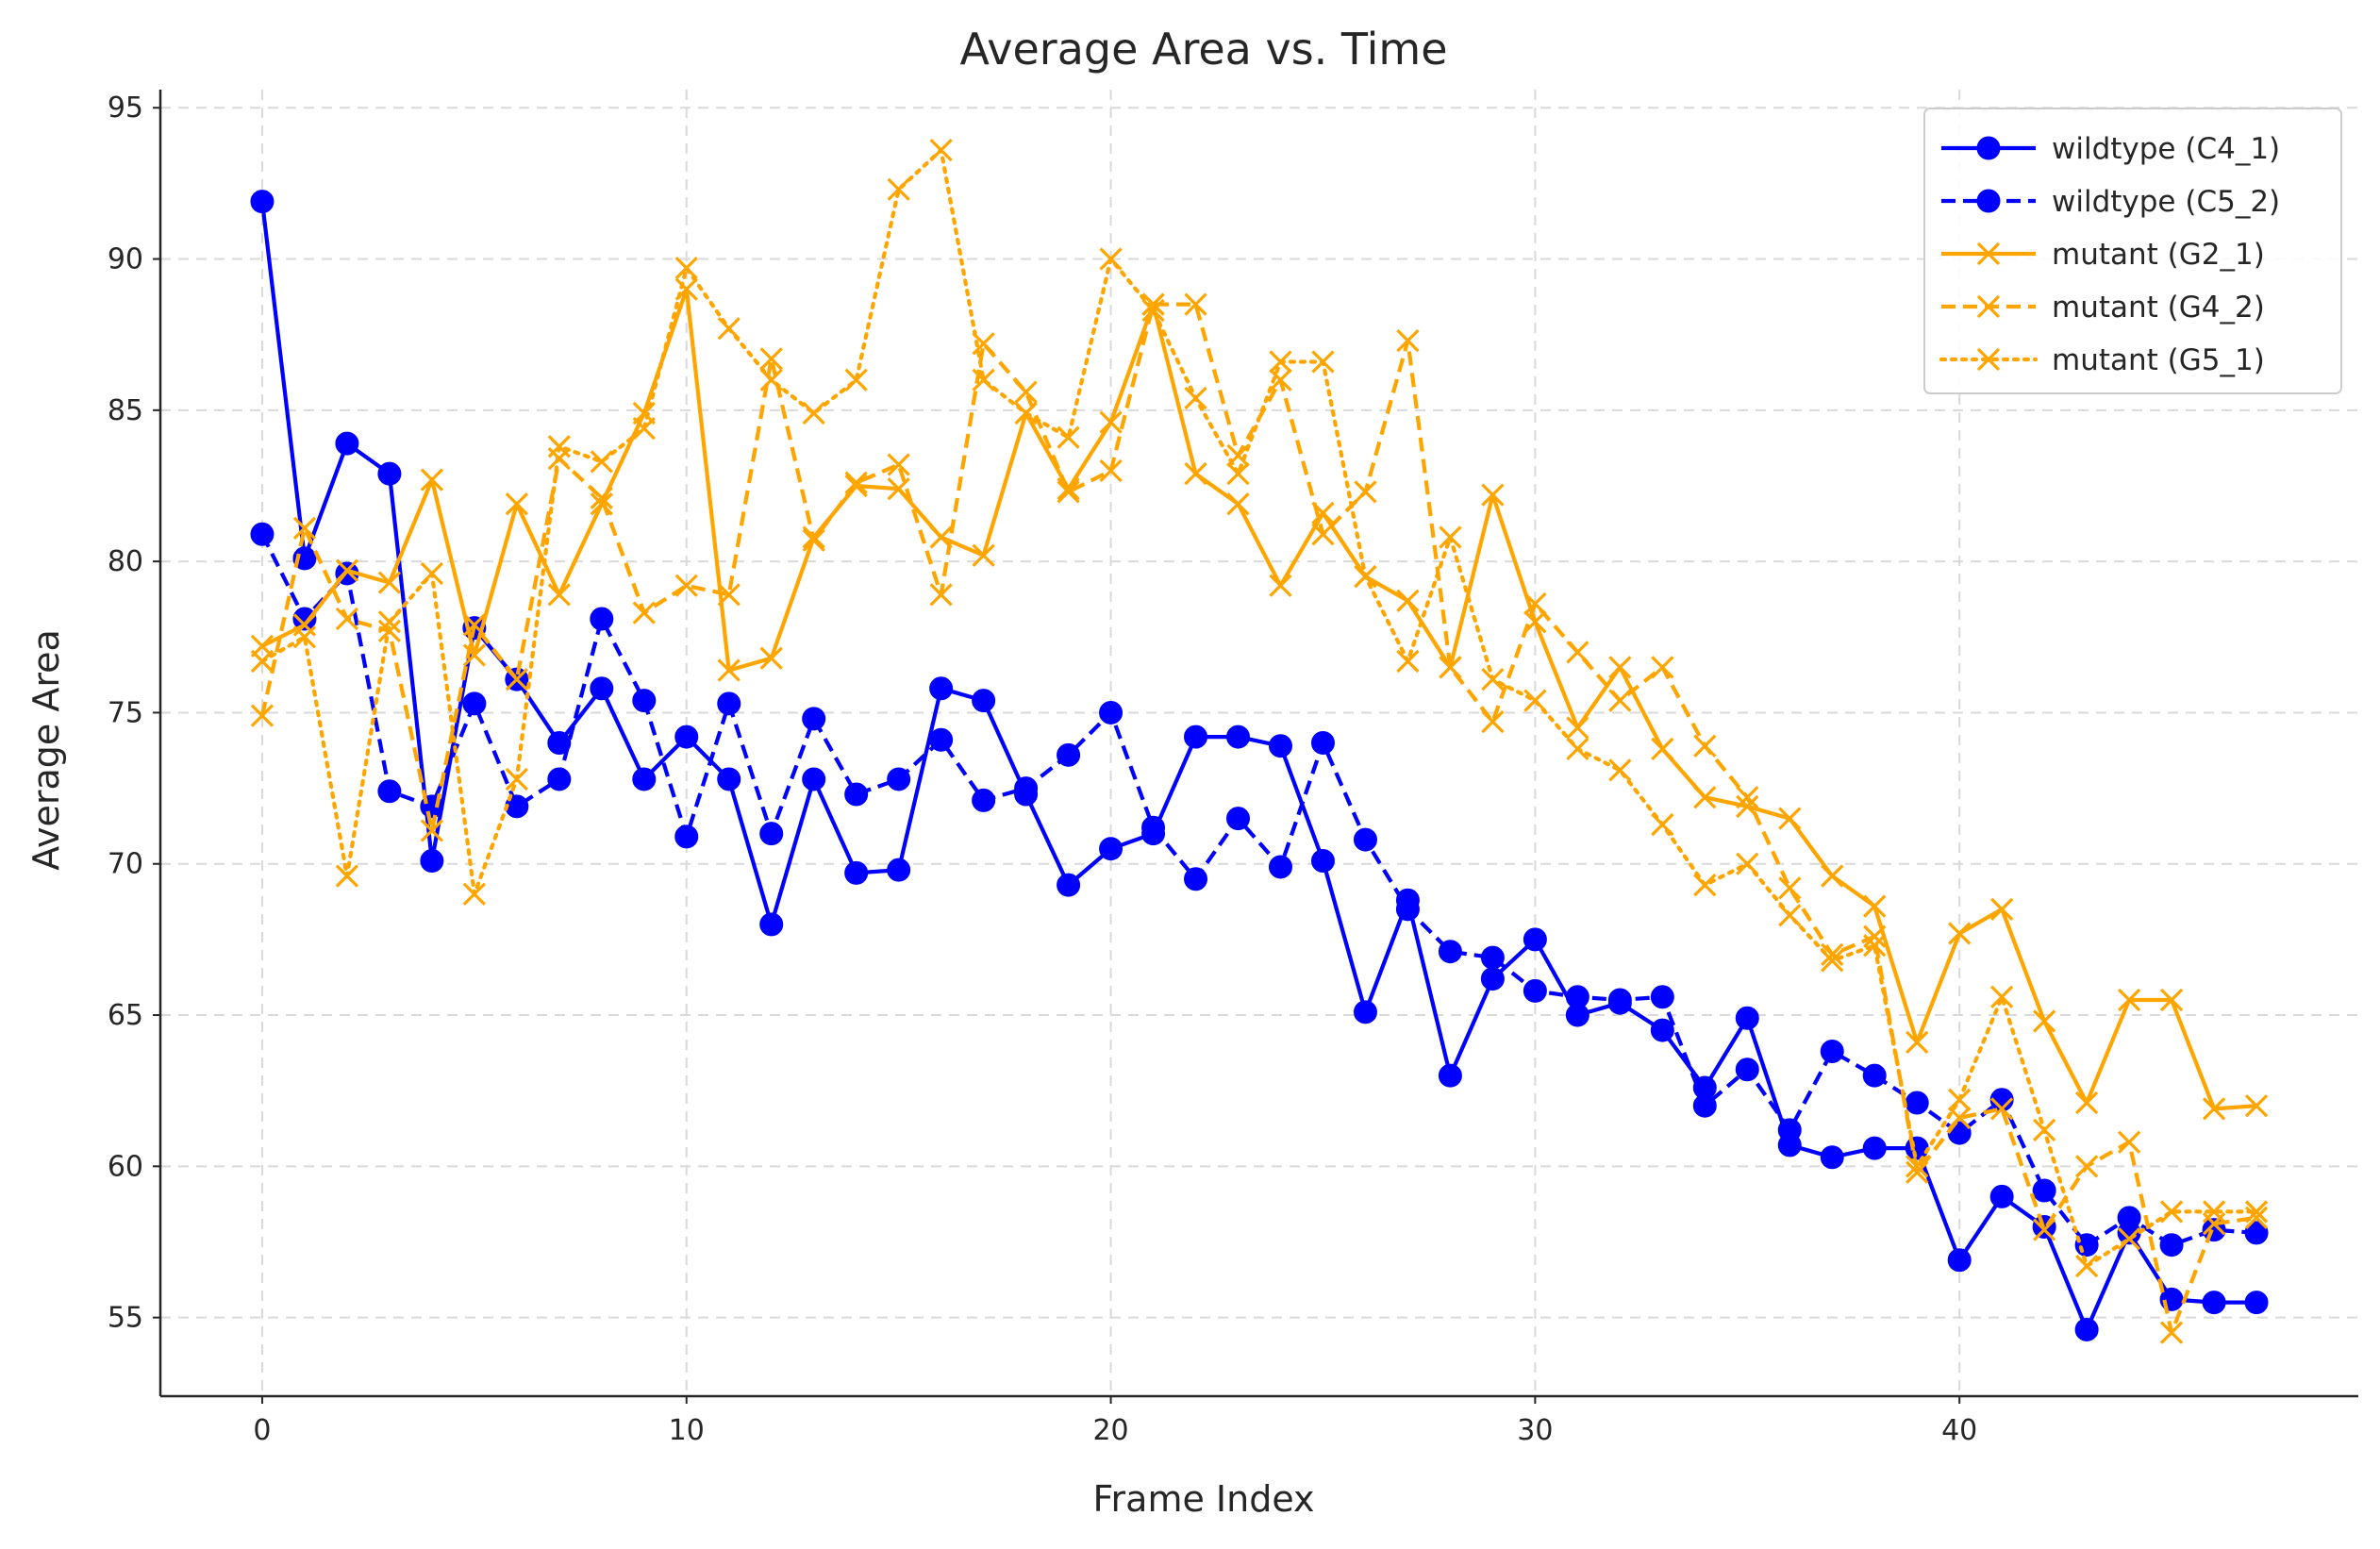 The height and width of the screenshot is (1549, 2380). Describe the element at coordinates (126, 411) in the screenshot. I see `y-tick-label: 85` at that location.